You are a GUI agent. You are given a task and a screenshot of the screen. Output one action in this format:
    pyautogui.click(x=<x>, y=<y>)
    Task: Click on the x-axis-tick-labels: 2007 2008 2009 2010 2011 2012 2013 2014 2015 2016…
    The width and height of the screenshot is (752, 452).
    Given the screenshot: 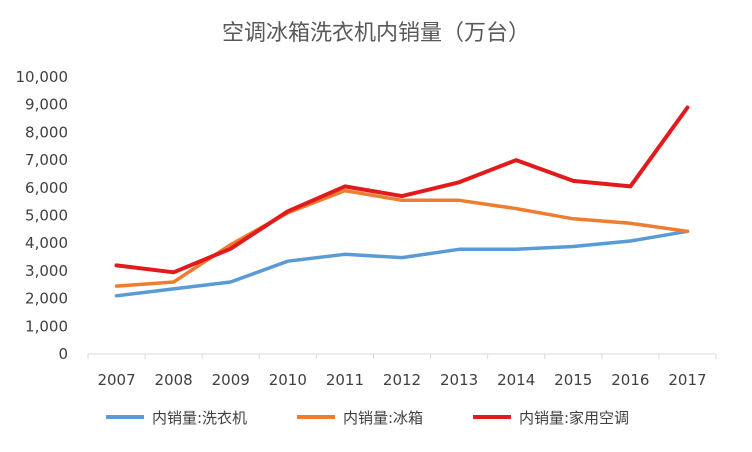 What is the action you would take?
    pyautogui.click(x=401, y=380)
    